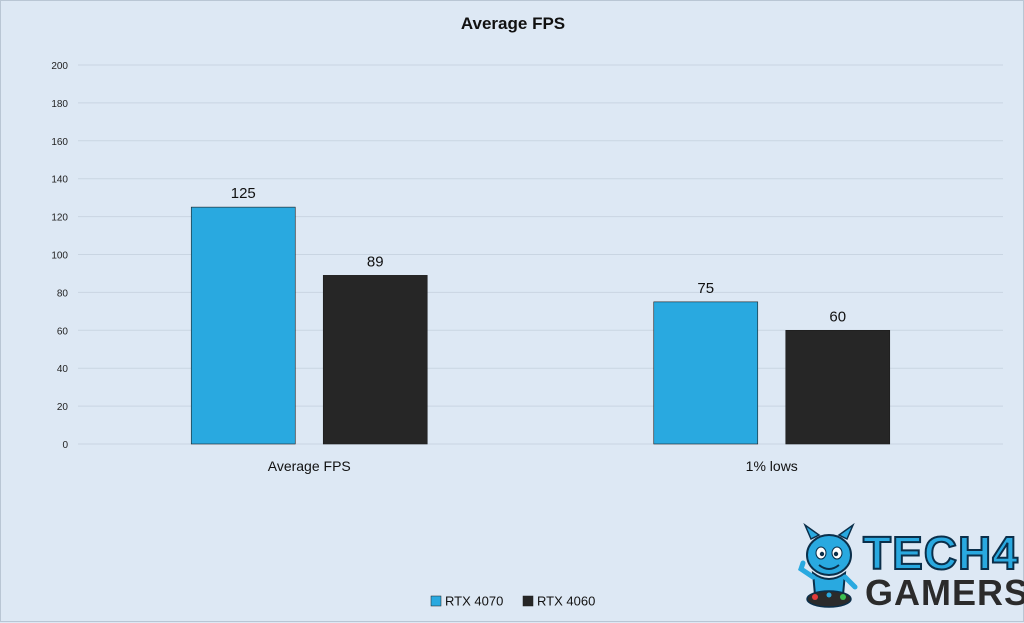 This screenshot has height=623, width=1024. What do you see at coordinates (63, 369) in the screenshot?
I see `y-tick-label: 40` at bounding box center [63, 369].